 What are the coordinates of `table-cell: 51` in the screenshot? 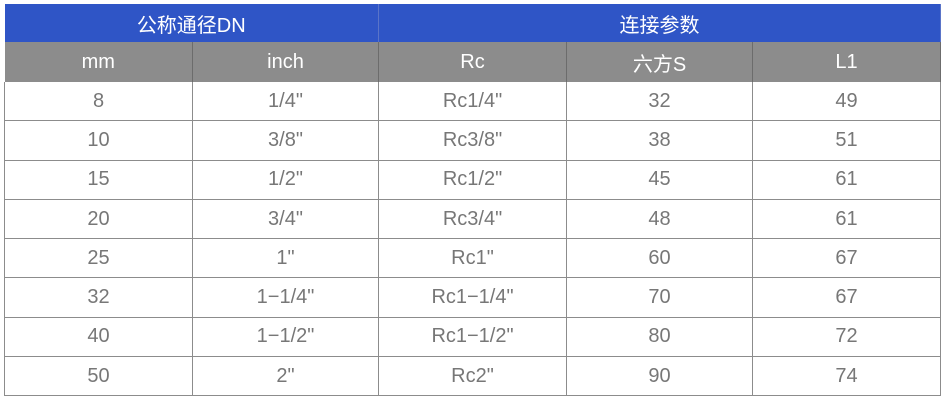 It's located at (847, 140).